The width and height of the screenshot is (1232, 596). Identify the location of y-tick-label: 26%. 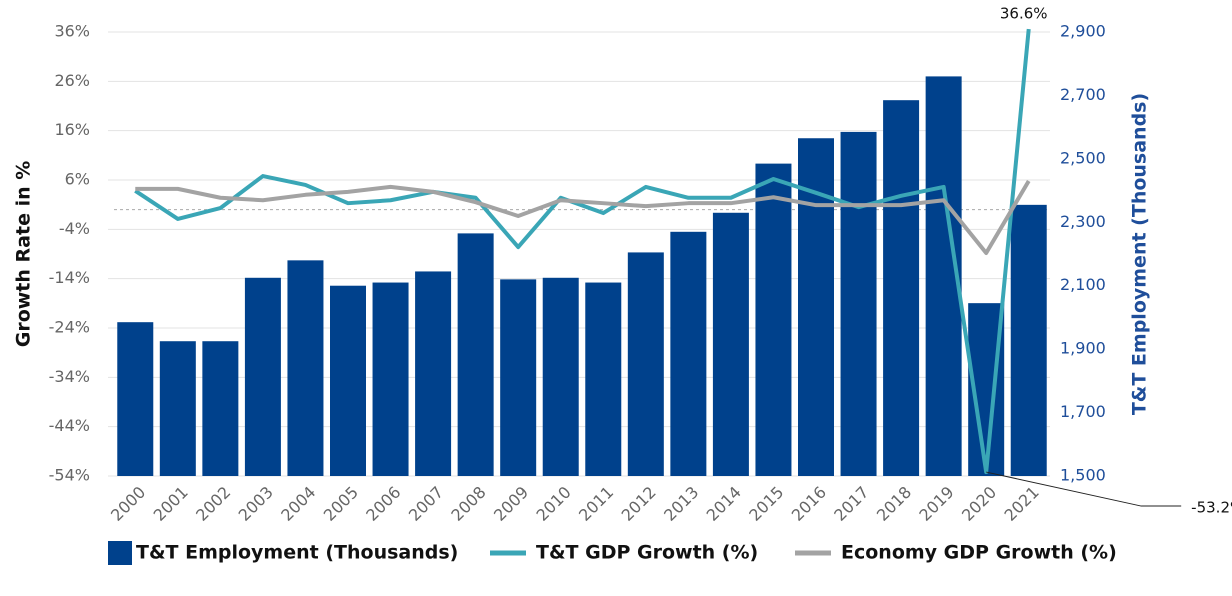
(72, 80).